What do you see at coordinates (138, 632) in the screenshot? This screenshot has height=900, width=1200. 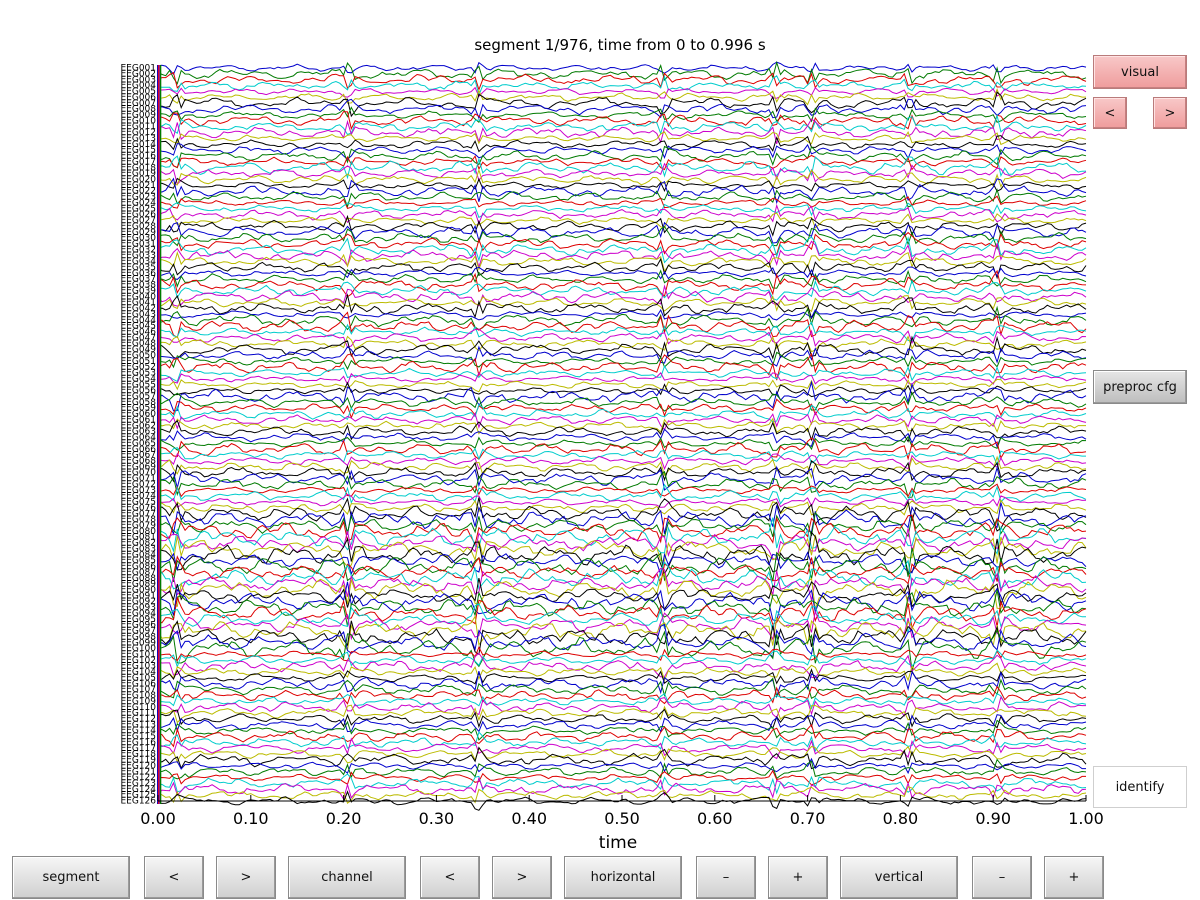 I see `channel-label: EEG097` at bounding box center [138, 632].